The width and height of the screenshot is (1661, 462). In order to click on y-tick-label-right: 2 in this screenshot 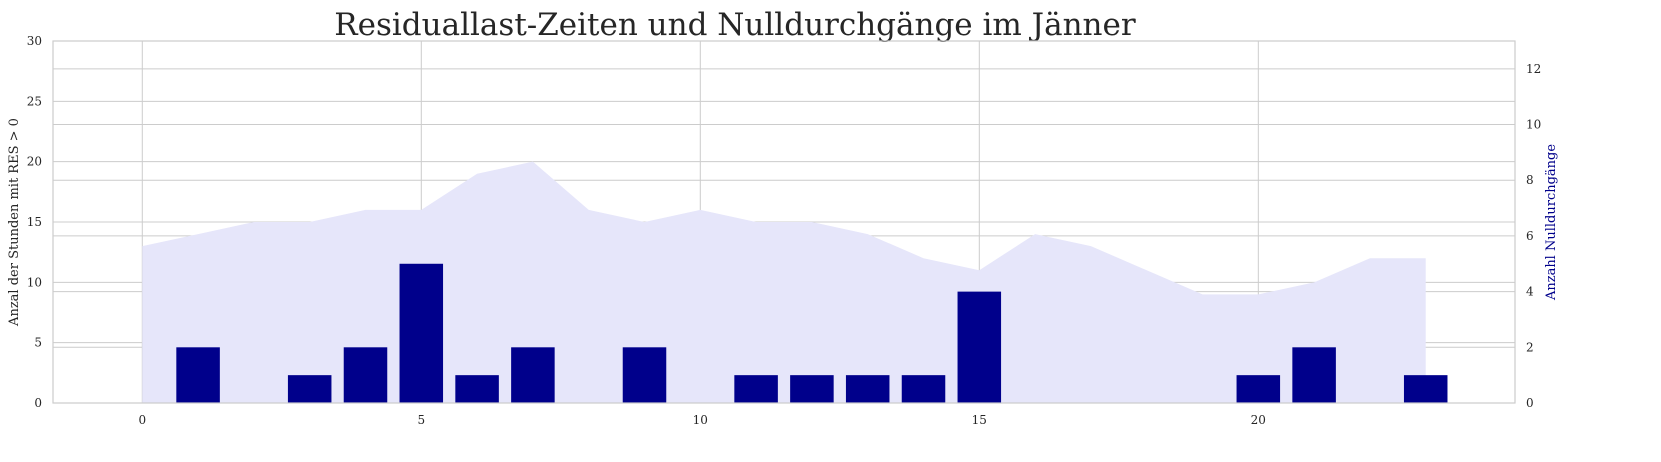, I will do `click(1530, 347)`.